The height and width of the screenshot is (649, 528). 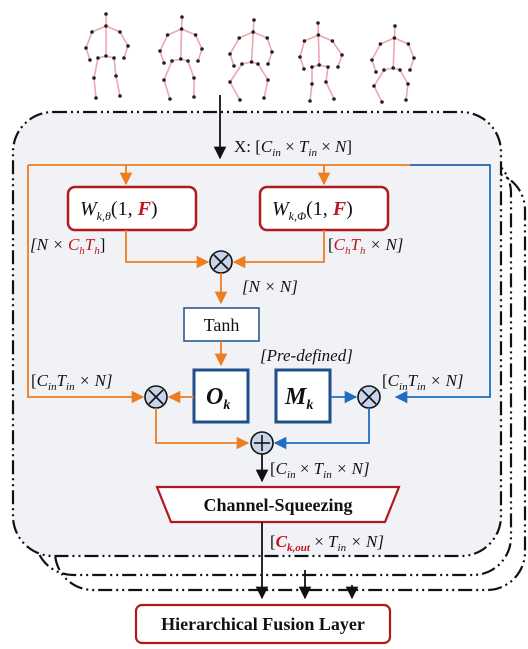 I want to click on m-k-label: Mk, so click(x=298, y=398).